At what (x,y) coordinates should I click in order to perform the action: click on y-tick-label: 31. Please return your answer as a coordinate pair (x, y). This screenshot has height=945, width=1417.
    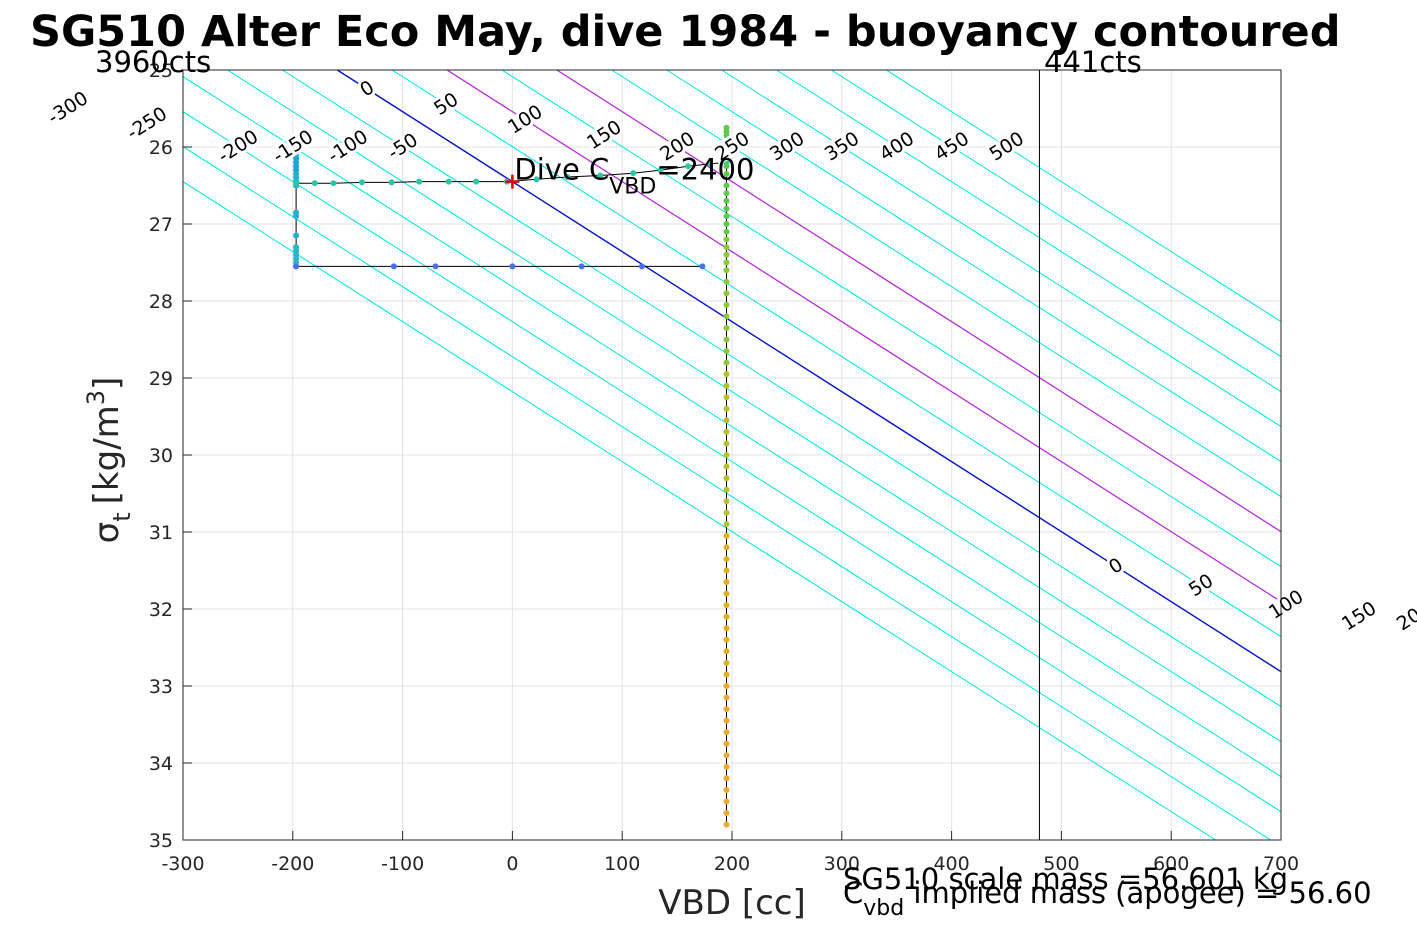
    Looking at the image, I should click on (161, 533).